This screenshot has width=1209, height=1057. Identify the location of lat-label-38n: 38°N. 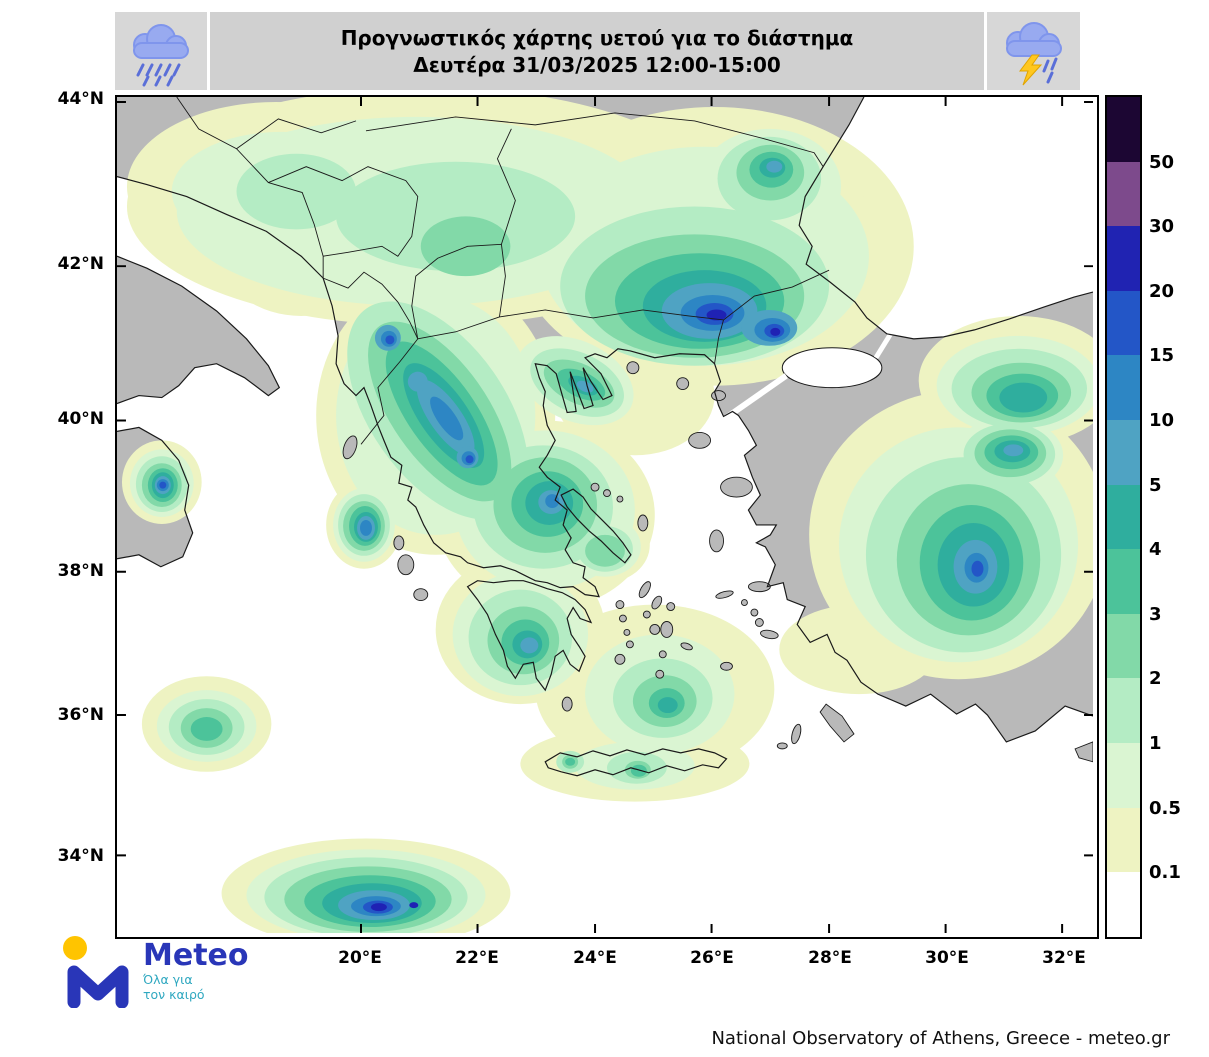
(80, 571).